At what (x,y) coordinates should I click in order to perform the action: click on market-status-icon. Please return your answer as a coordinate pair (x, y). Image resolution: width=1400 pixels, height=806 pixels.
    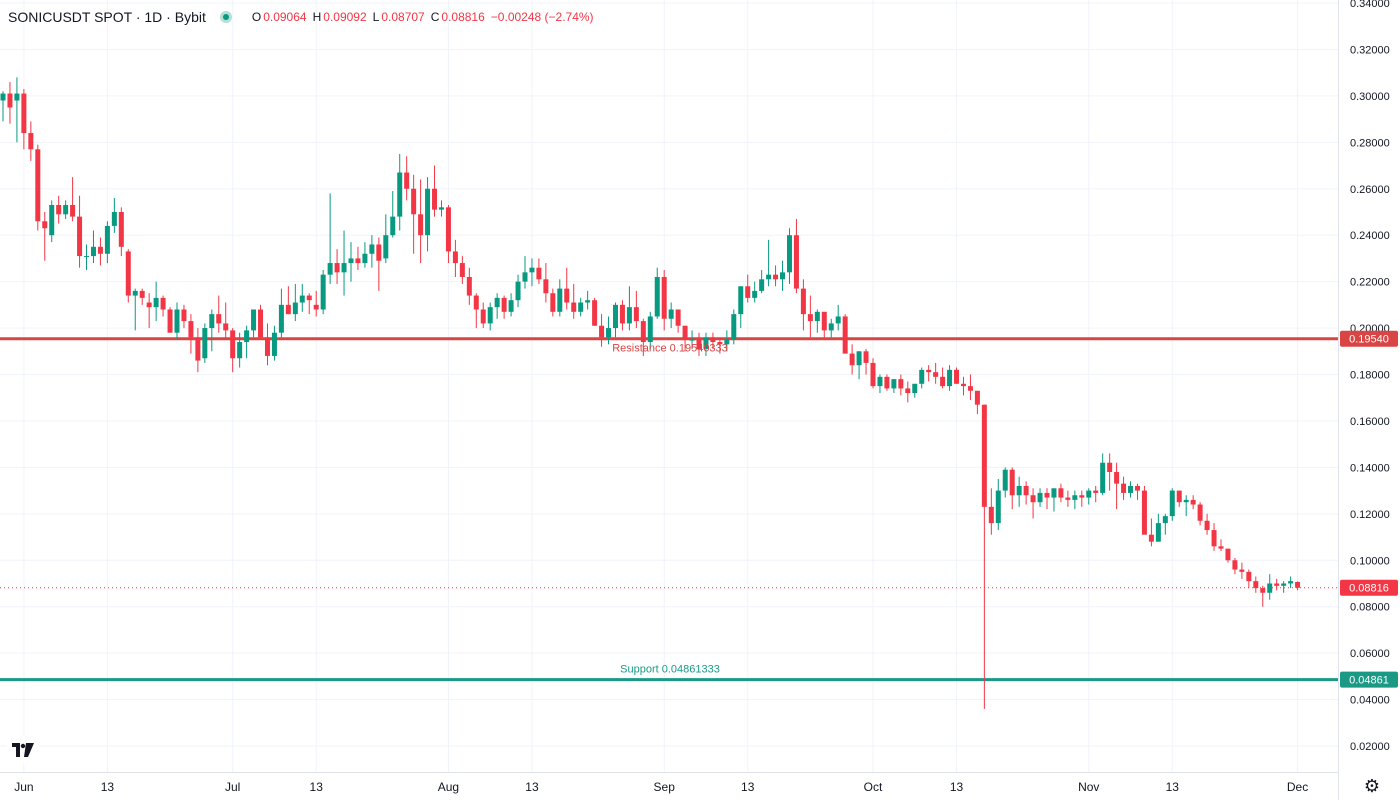
    Looking at the image, I should click on (225, 17).